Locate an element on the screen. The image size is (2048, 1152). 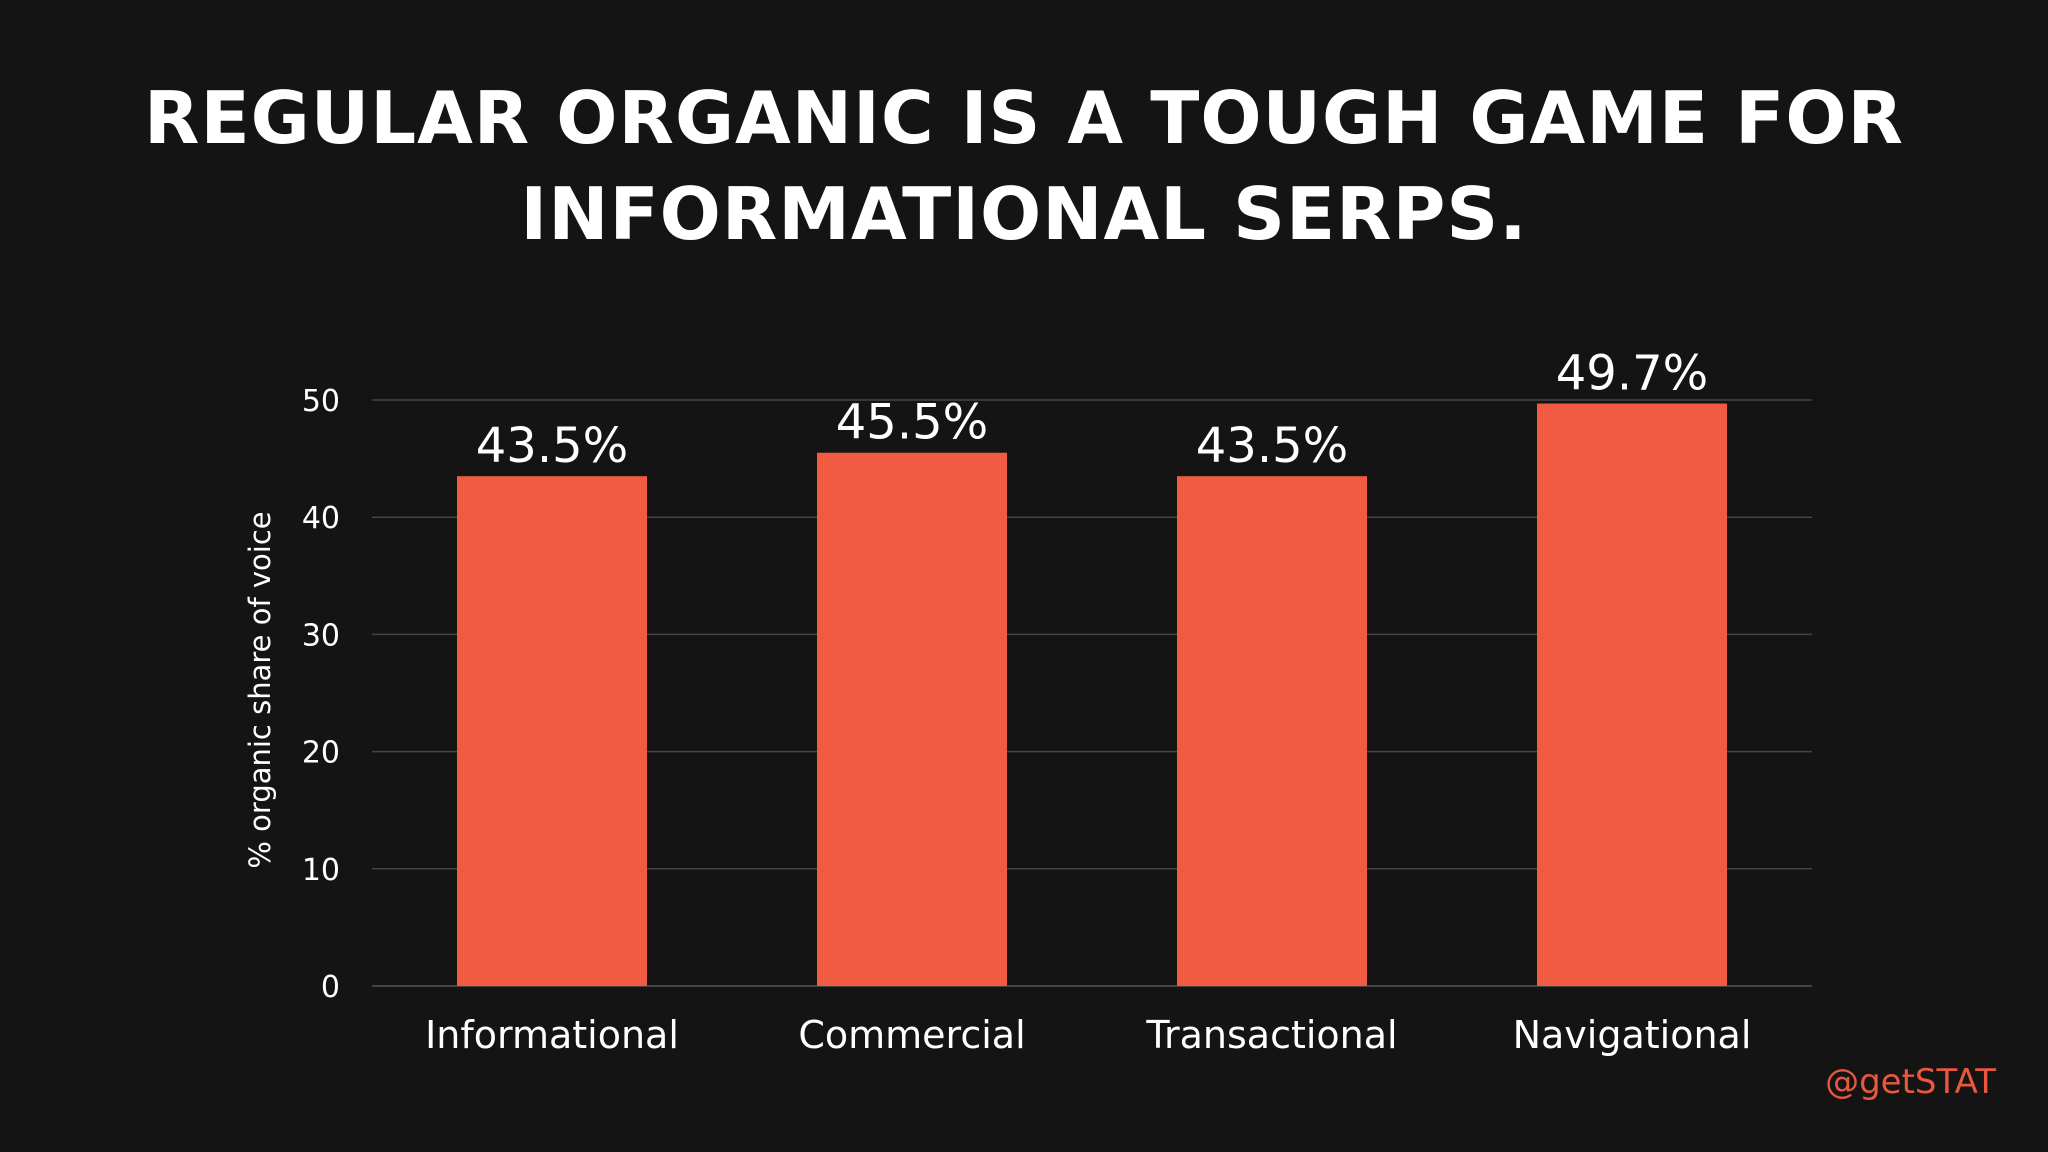
data-labels: 43.5% 45.5% 43.5% 49.7% is located at coordinates (1092, 410).